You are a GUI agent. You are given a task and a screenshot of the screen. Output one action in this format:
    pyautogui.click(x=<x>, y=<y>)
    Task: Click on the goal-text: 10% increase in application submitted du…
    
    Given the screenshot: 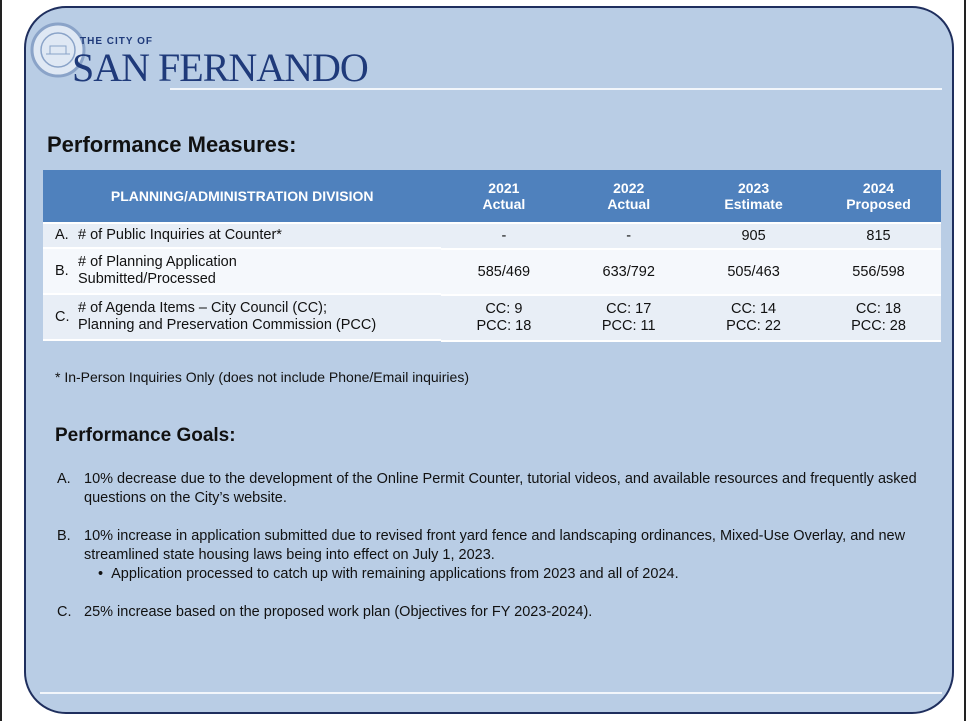 What is the action you would take?
    pyautogui.click(x=495, y=545)
    